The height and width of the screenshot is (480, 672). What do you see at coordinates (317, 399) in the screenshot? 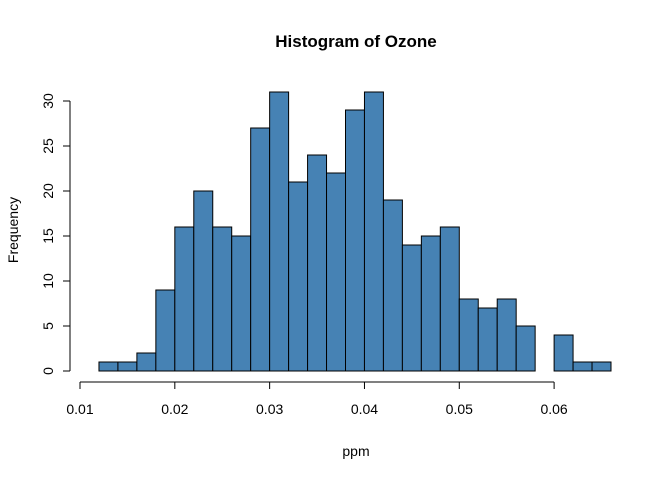
I see `x-axis: 0.01 0.02 0.03 0.04 0.05 0.06` at bounding box center [317, 399].